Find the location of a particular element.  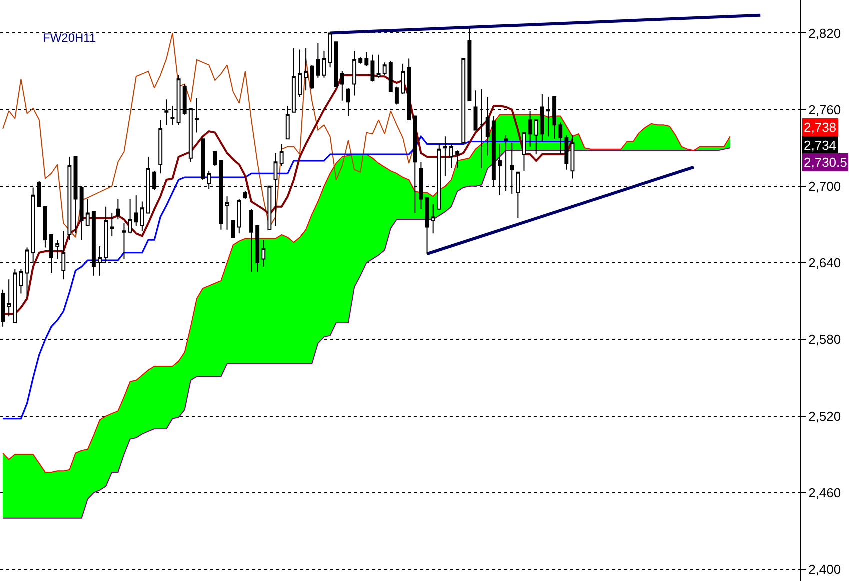

text: 2,734 is located at coordinates (820, 145).